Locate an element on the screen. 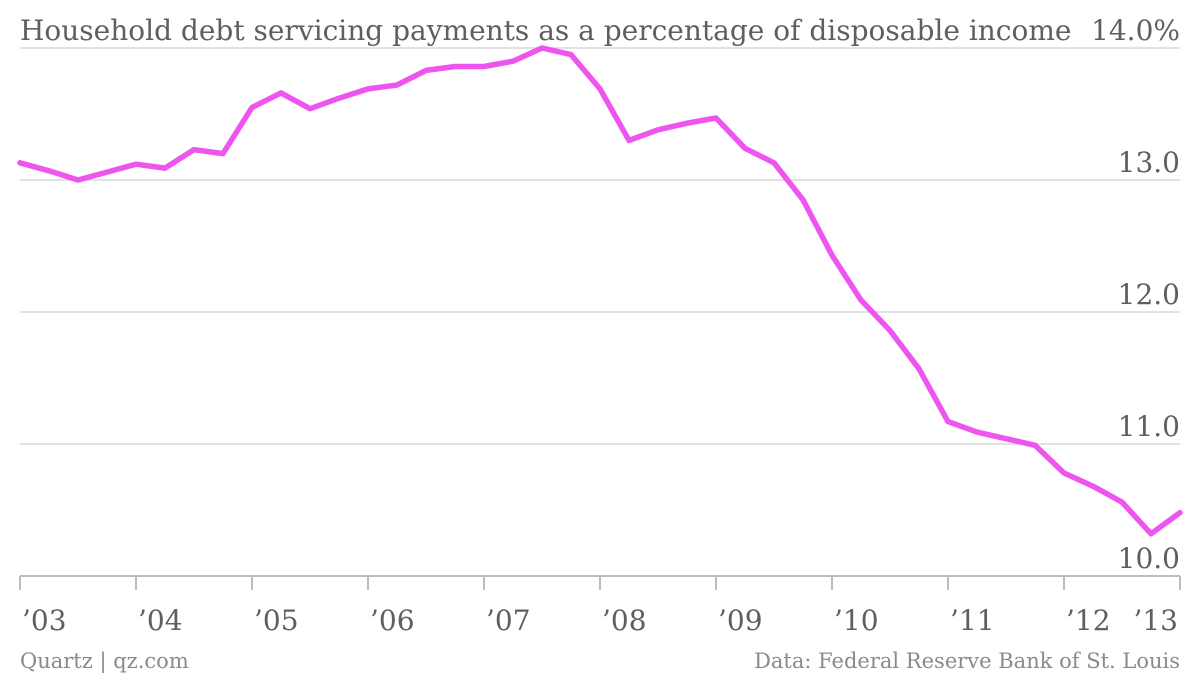 Image resolution: width=1200 pixels, height=676 pixels. x-tick-label-5: ’08 is located at coordinates (624, 620).